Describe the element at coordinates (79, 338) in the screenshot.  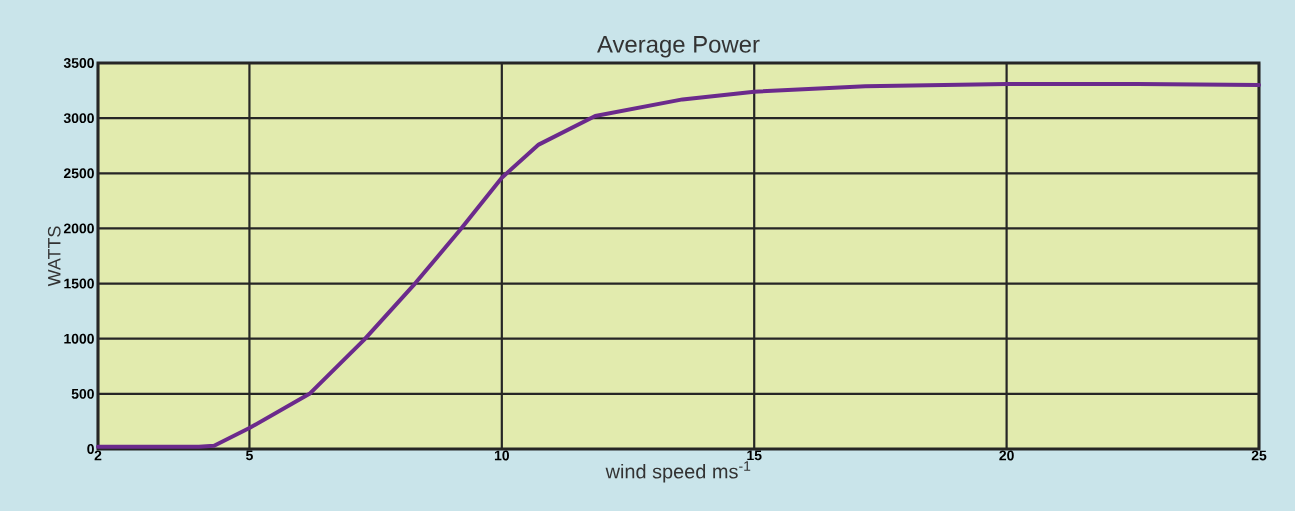
I see `y-tick-label: 1000` at that location.